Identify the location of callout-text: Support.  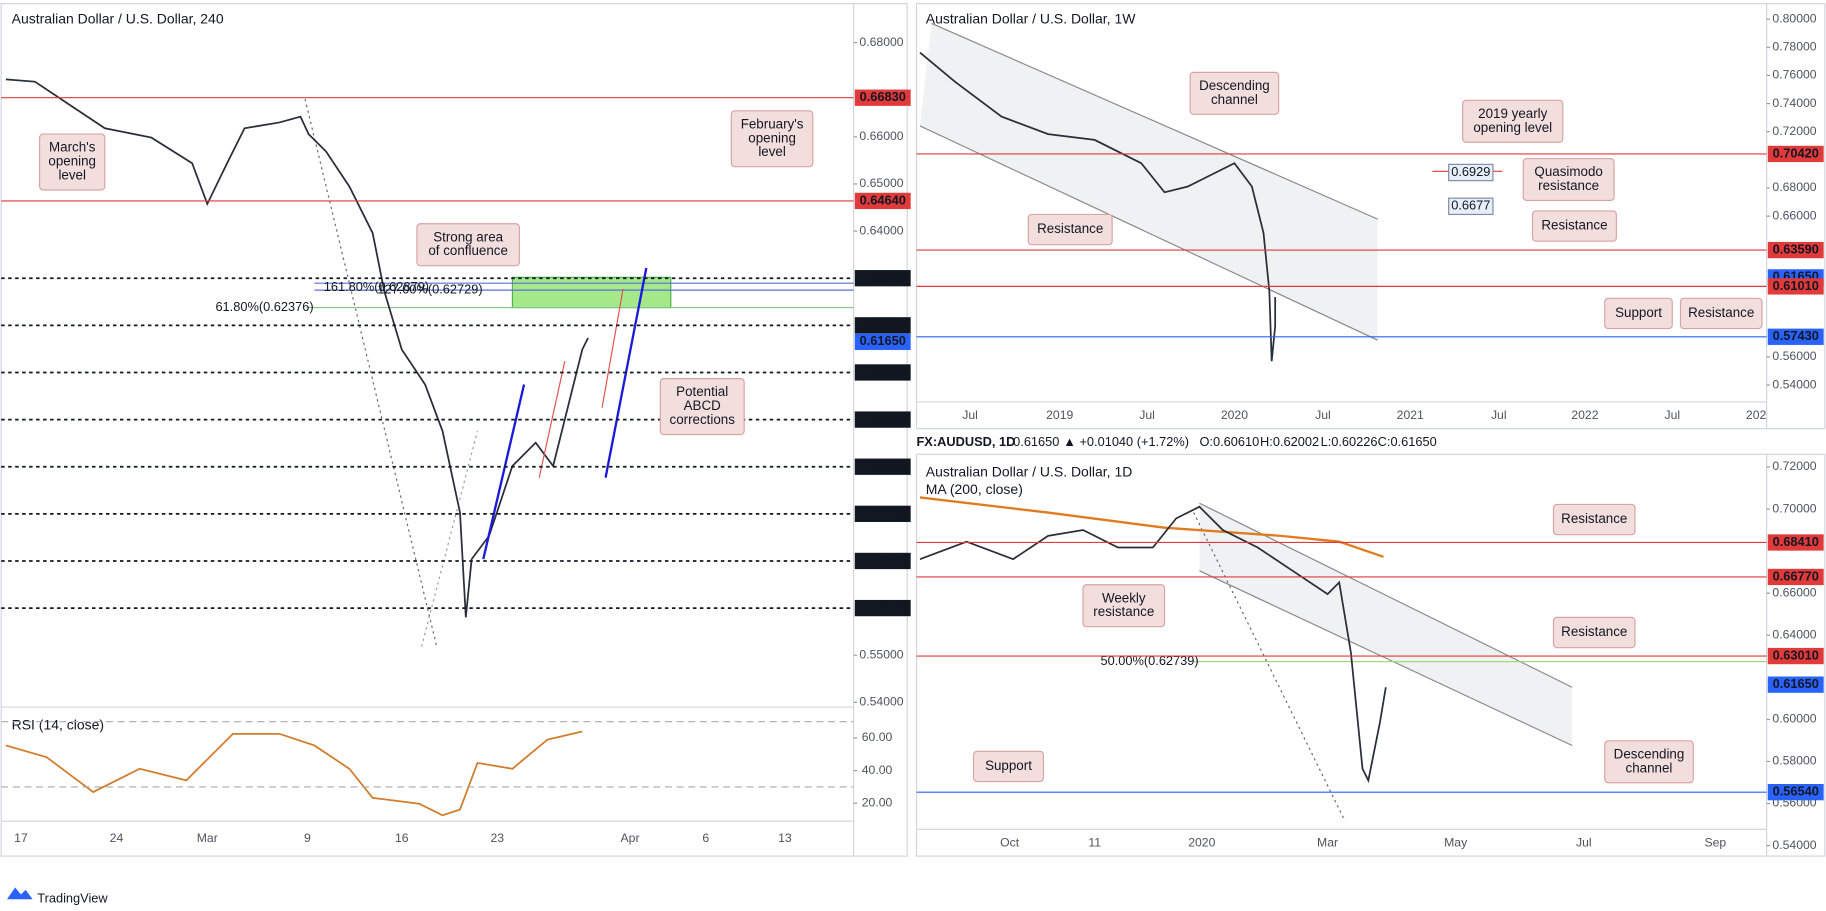
(1008, 765).